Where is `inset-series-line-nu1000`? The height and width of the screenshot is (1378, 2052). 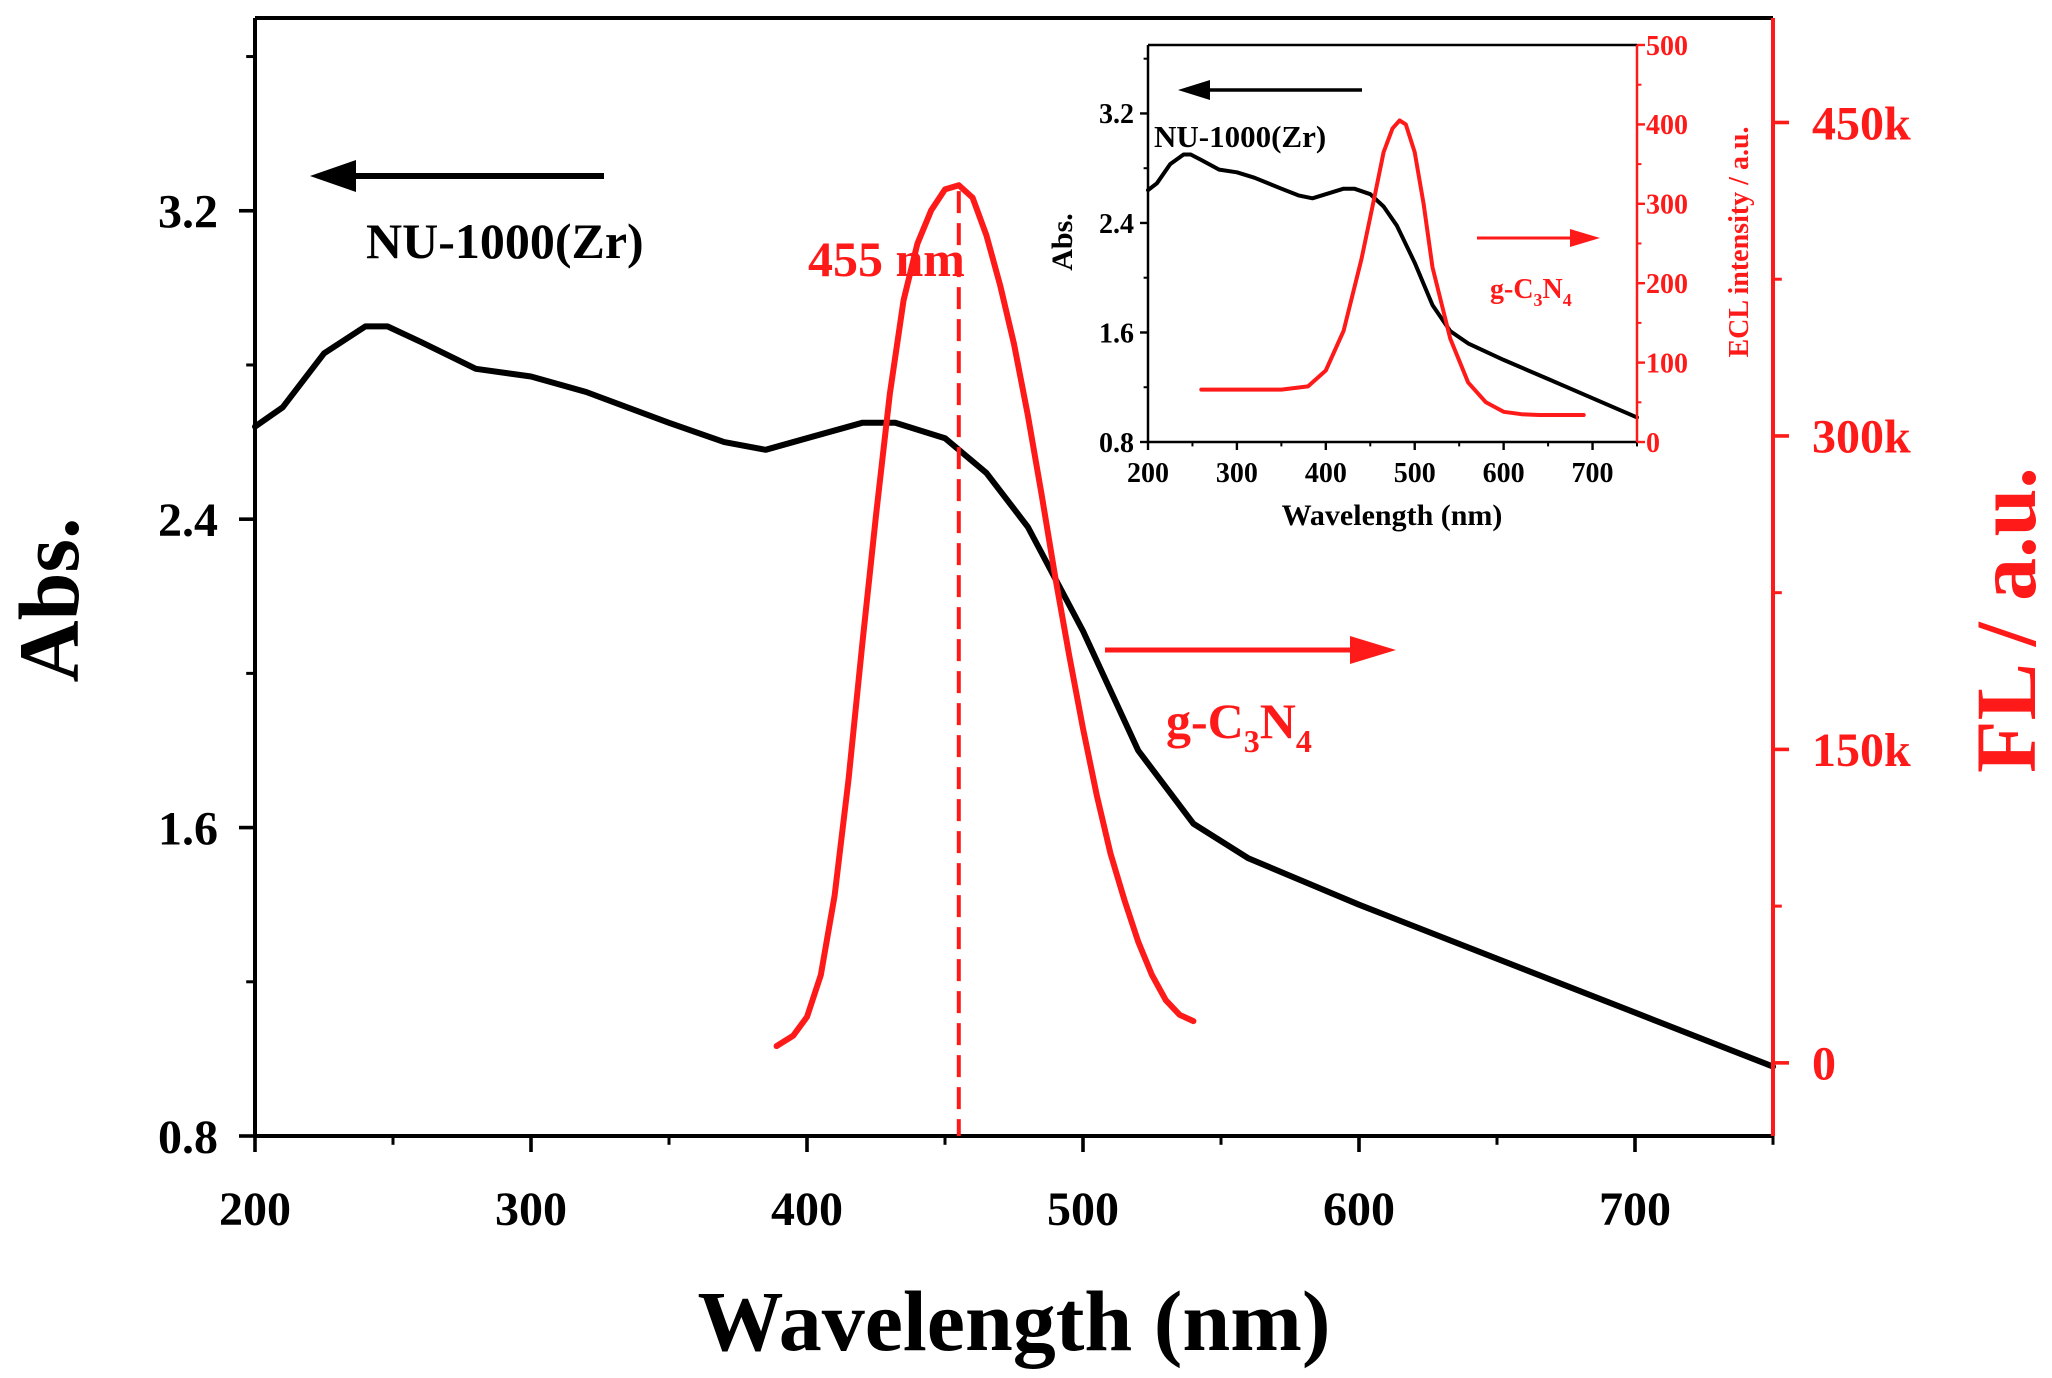 inset-series-line-nu1000 is located at coordinates (1392, 286).